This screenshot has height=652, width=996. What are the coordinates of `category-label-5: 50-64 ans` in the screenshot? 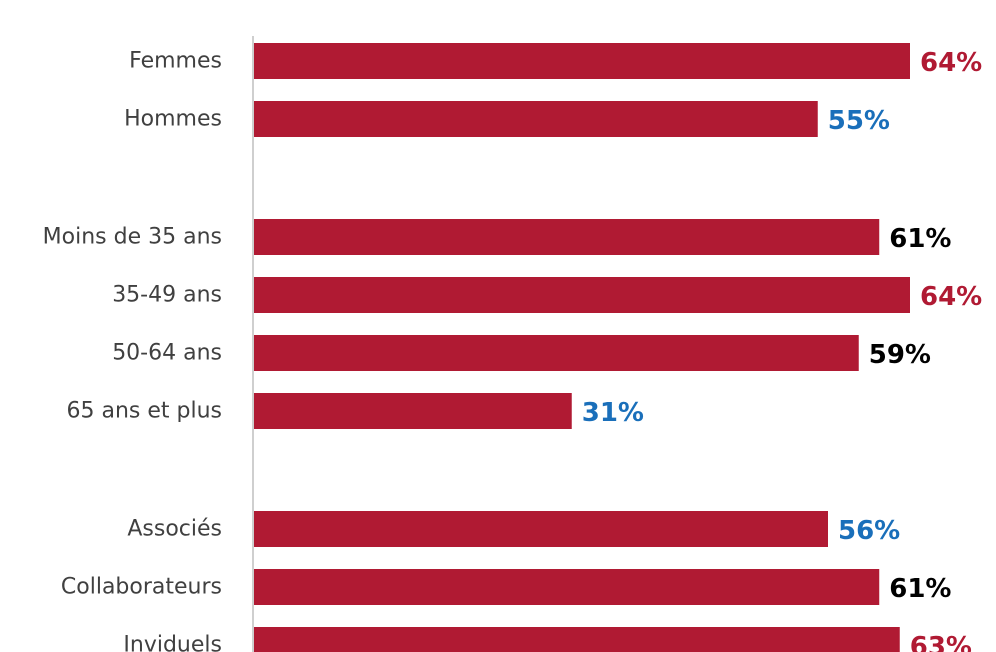 It's located at (167, 353).